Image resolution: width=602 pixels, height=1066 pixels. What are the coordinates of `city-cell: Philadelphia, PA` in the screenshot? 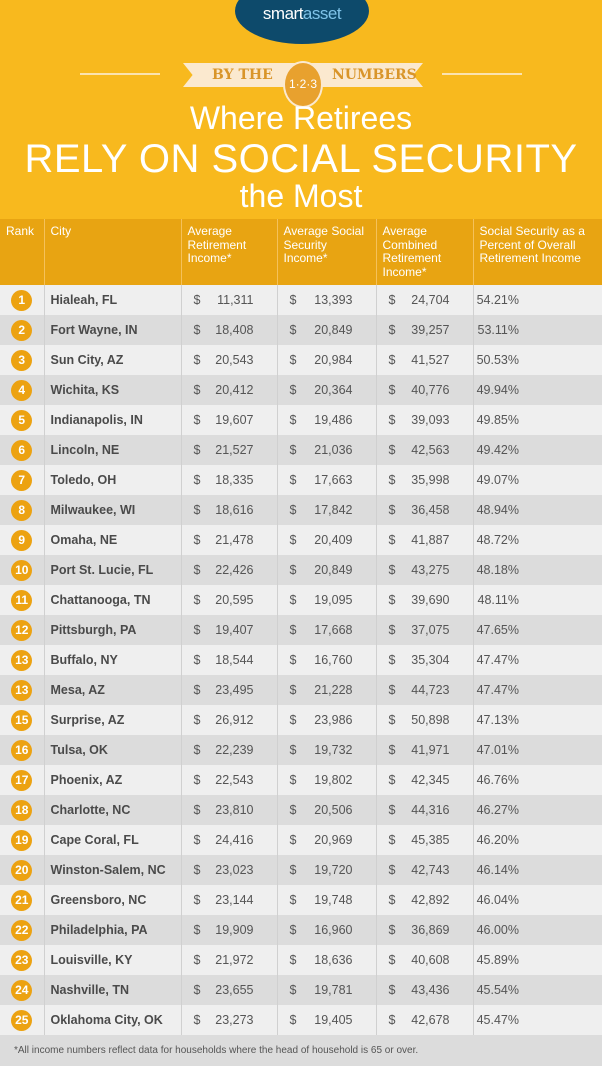 It's located at (113, 930).